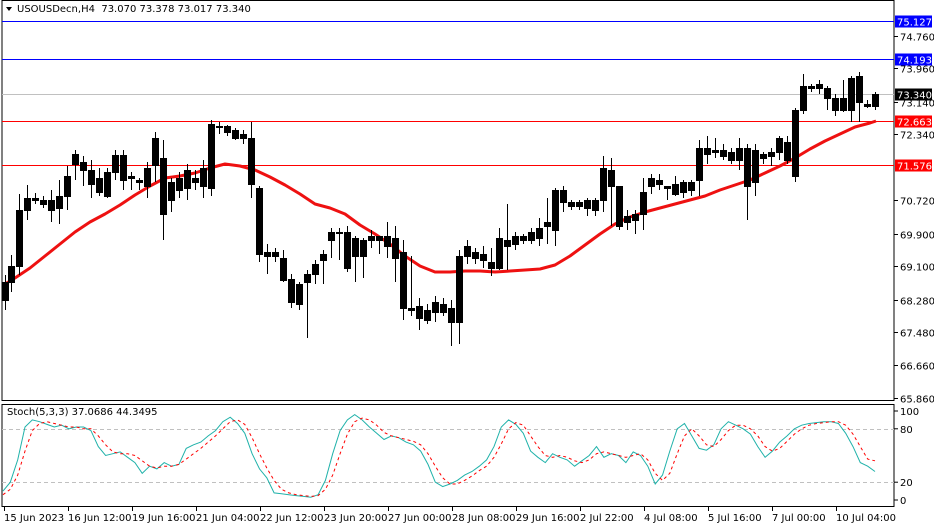  What do you see at coordinates (917, 302) in the screenshot?
I see `price-tick-label: 68.280` at bounding box center [917, 302].